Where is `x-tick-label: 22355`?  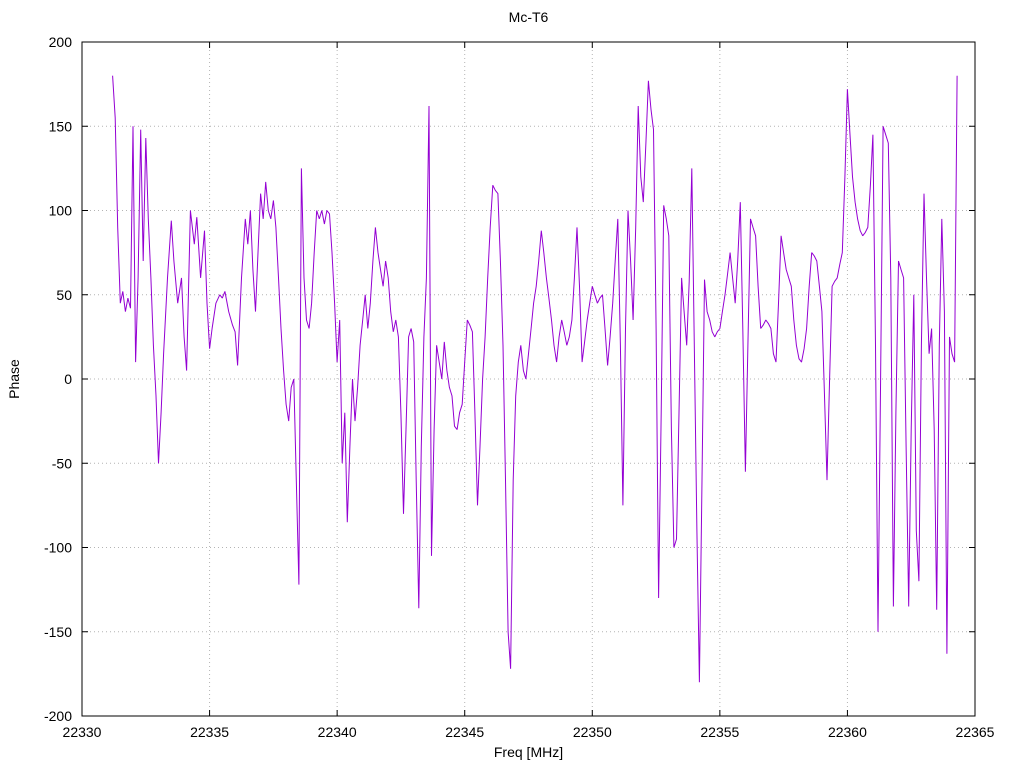 x-tick-label: 22355 is located at coordinates (719, 732).